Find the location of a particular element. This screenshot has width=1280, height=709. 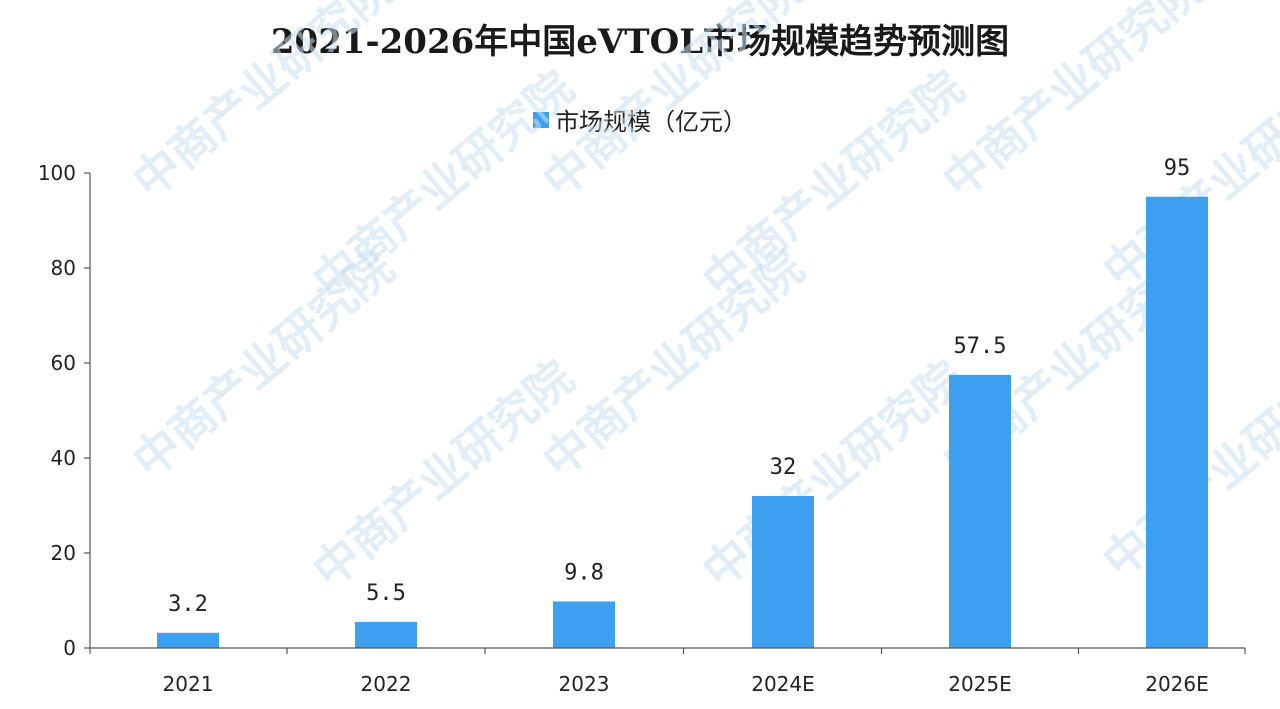

legend-label: 市场规模（亿元） is located at coordinates (651, 122).